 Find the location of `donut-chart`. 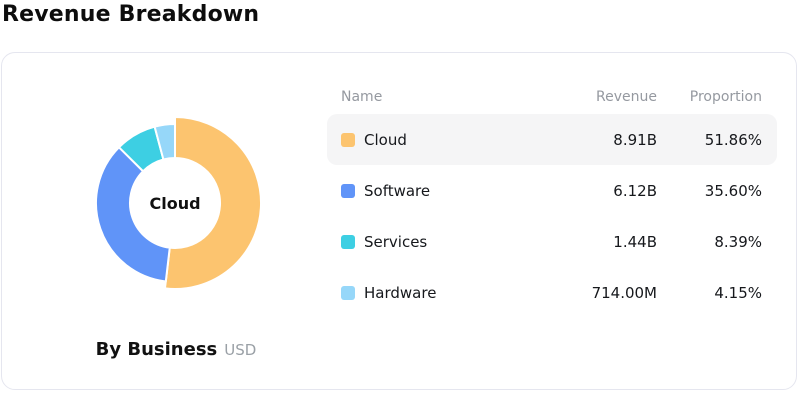

donut-chart is located at coordinates (179, 203).